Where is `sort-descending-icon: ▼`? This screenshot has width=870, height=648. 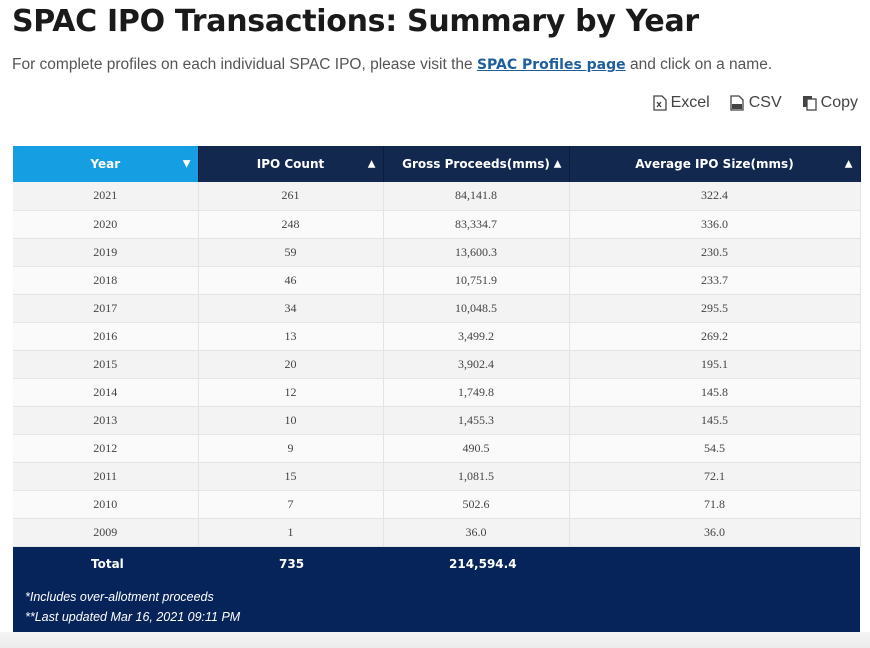 sort-descending-icon: ▼ is located at coordinates (186, 164).